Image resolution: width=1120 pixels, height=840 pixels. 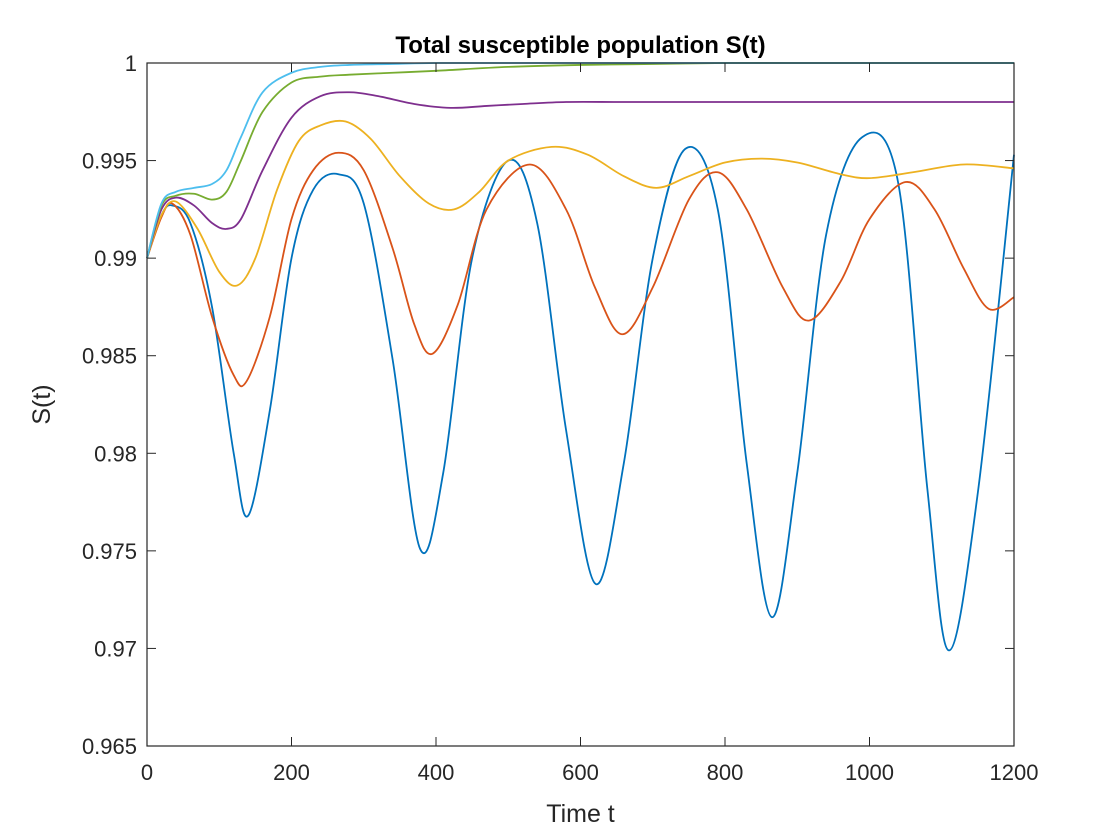 What do you see at coordinates (291, 772) in the screenshot?
I see `x-tick-label: 200` at bounding box center [291, 772].